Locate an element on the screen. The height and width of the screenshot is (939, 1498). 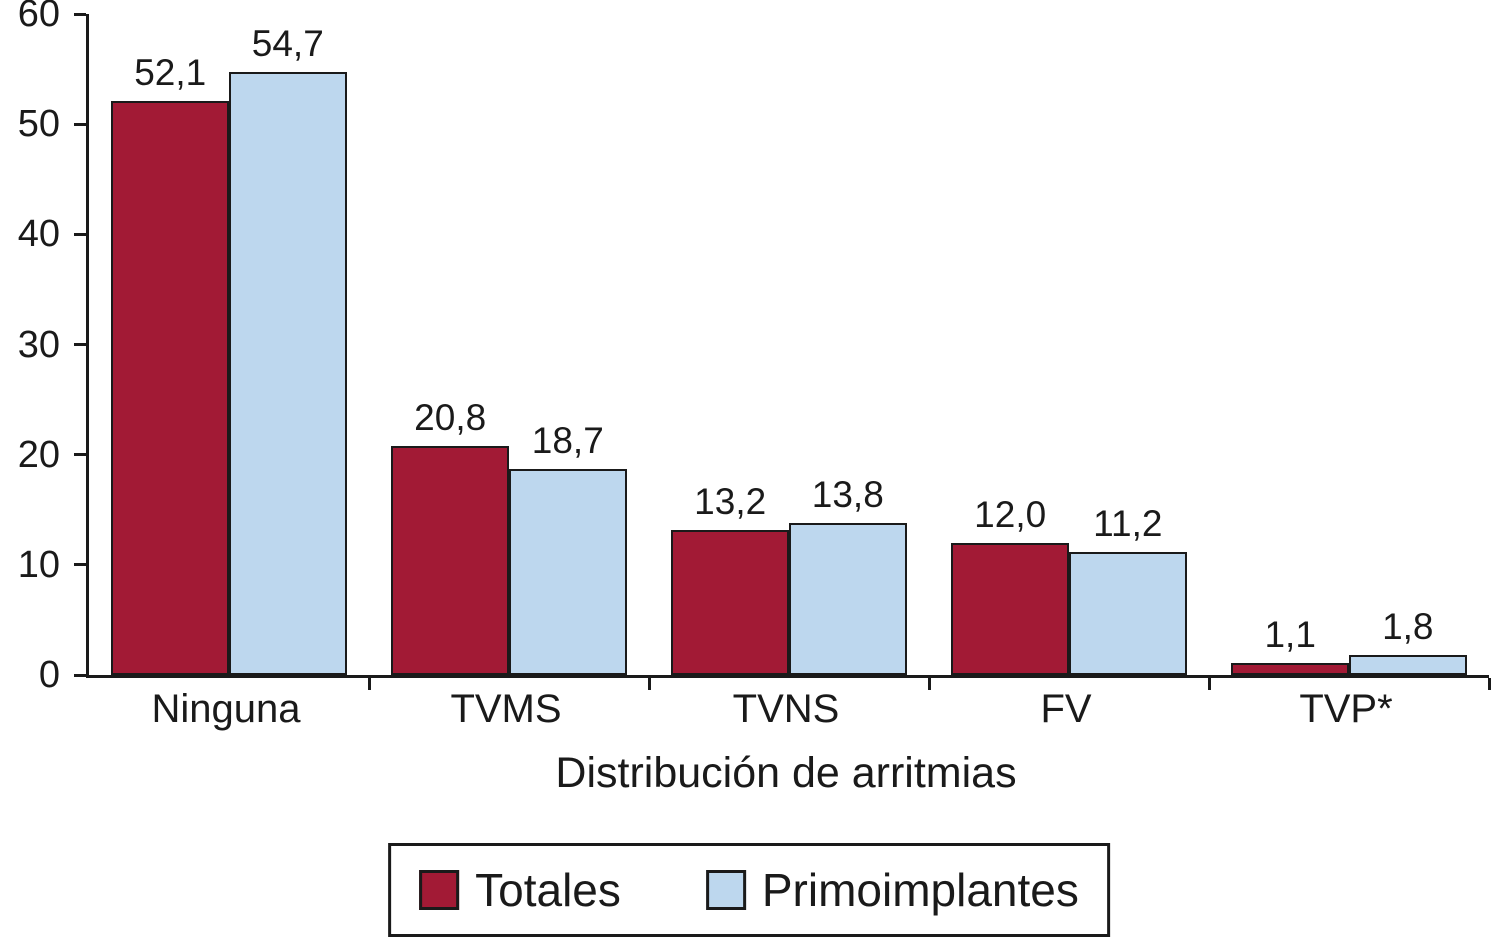
legend: Totales Primoimplantes is located at coordinates (749, 890).